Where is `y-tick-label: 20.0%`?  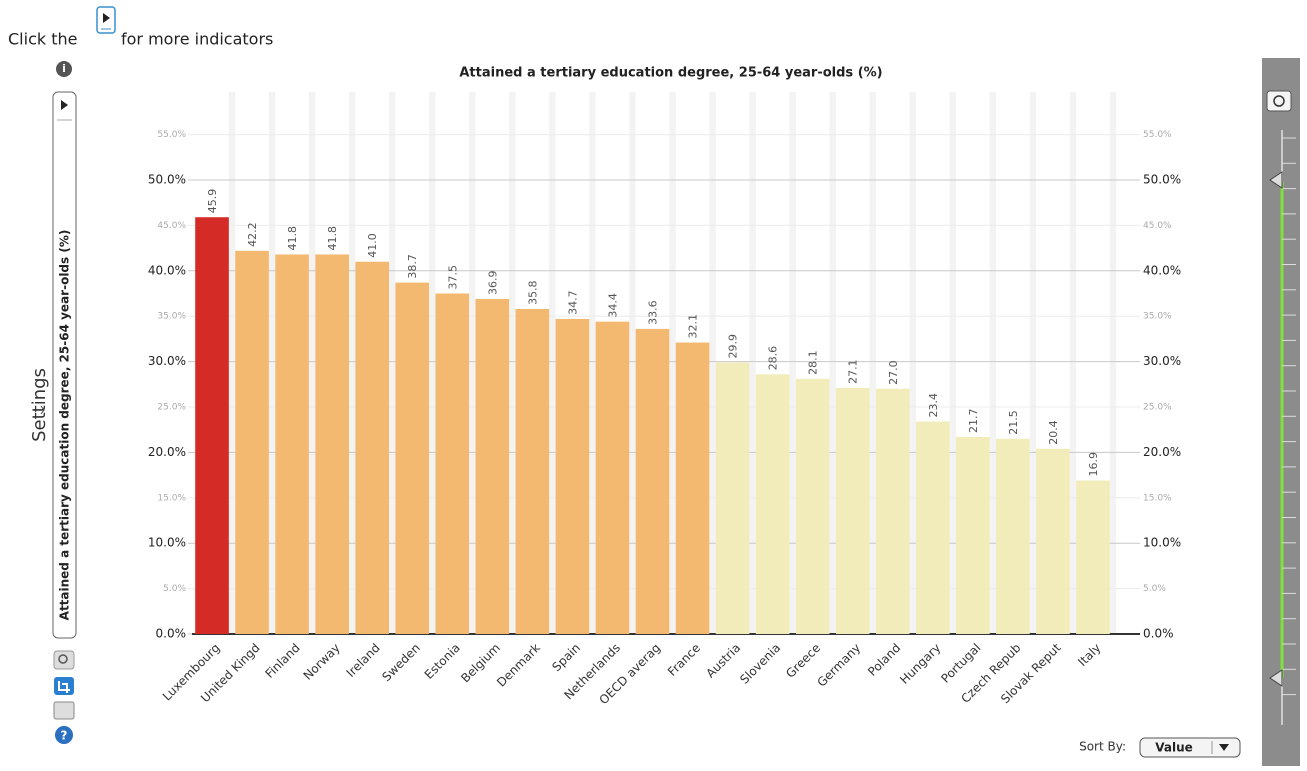 y-tick-label: 20.0% is located at coordinates (167, 452).